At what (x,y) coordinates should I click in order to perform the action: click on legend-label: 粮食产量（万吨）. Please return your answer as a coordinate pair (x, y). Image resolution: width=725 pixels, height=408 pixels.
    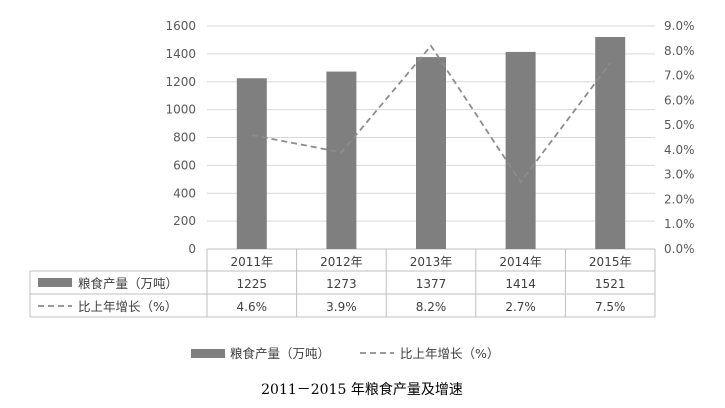
    Looking at the image, I should click on (280, 353).